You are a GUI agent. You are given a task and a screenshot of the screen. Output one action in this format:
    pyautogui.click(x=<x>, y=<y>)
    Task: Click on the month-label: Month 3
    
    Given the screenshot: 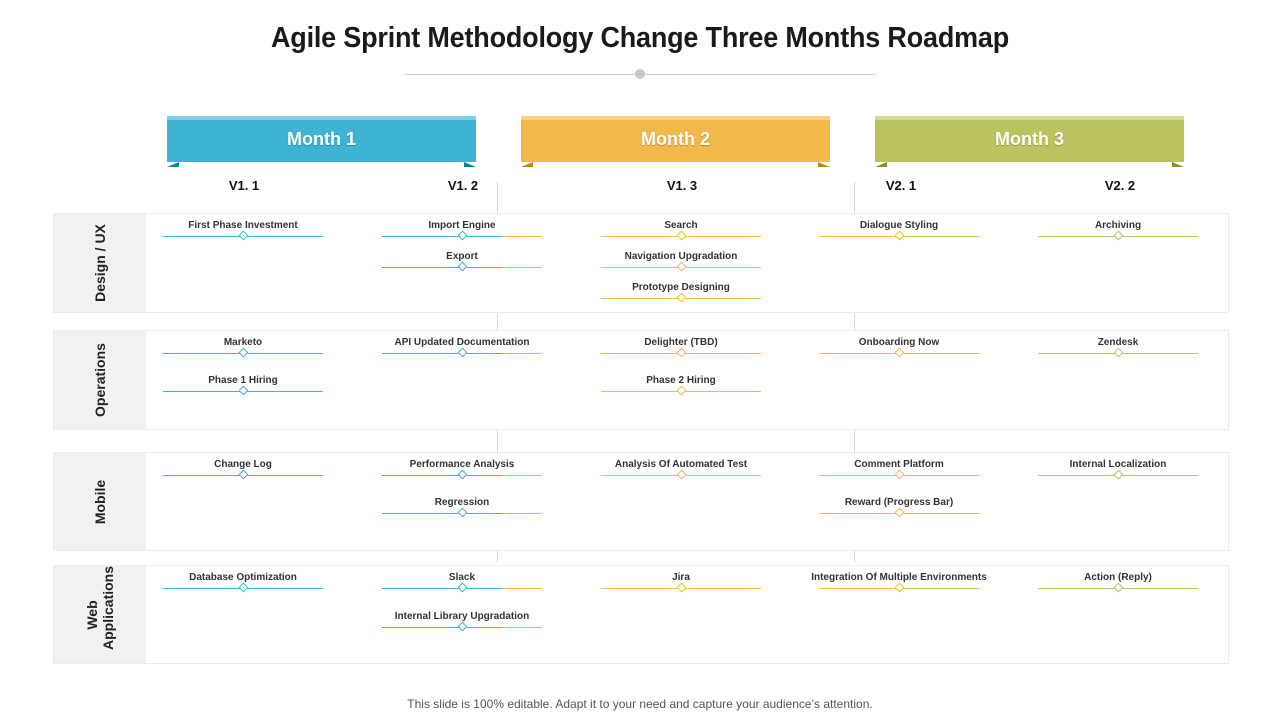 What is the action you would take?
    pyautogui.click(x=1029, y=139)
    